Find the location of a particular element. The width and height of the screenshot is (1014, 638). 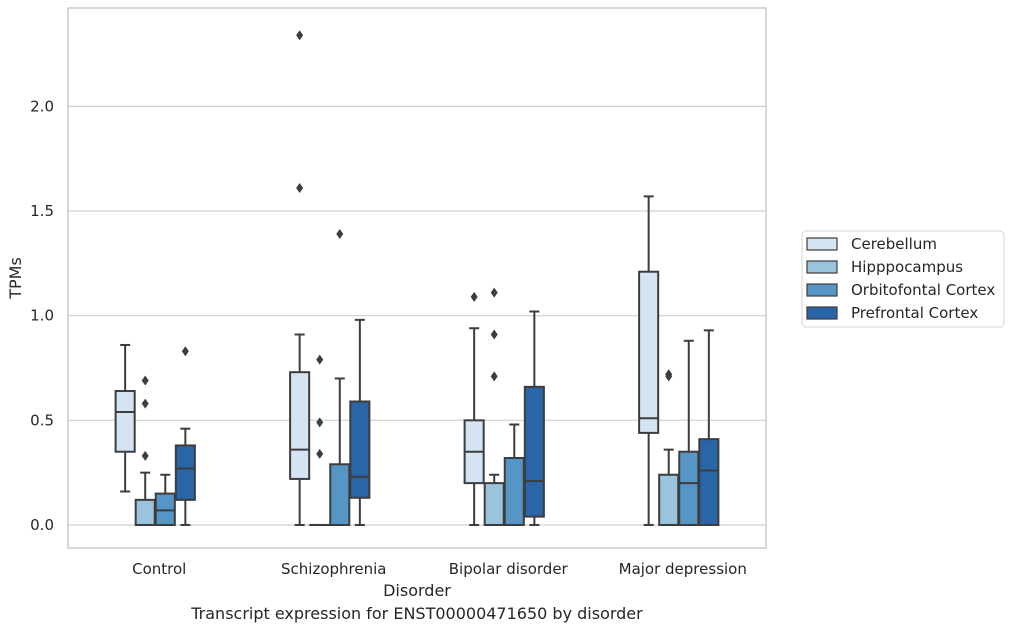

y-tick-labels: 0.0 0.5 1.0 1.5 2.0 is located at coordinates (42, 315).